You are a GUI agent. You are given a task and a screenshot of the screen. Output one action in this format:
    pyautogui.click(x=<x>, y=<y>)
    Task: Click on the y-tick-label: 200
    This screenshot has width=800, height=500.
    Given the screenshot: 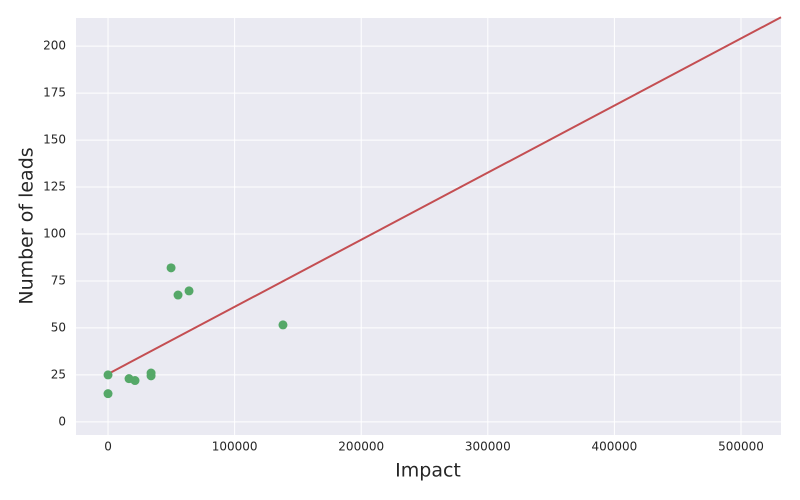 What is the action you would take?
    pyautogui.click(x=54, y=46)
    